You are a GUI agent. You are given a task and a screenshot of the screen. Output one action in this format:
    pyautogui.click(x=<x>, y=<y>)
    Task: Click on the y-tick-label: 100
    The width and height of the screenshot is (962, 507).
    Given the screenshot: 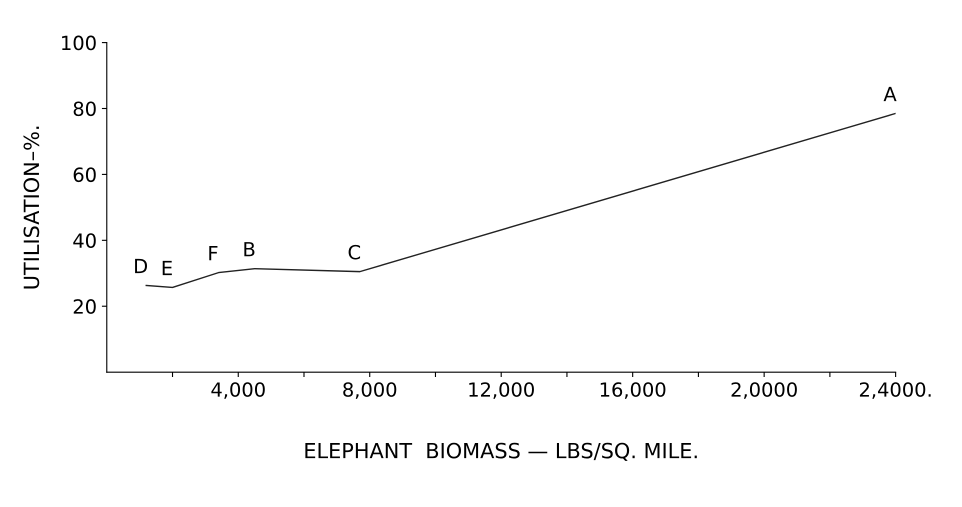 What is the action you would take?
    pyautogui.click(x=79, y=43)
    